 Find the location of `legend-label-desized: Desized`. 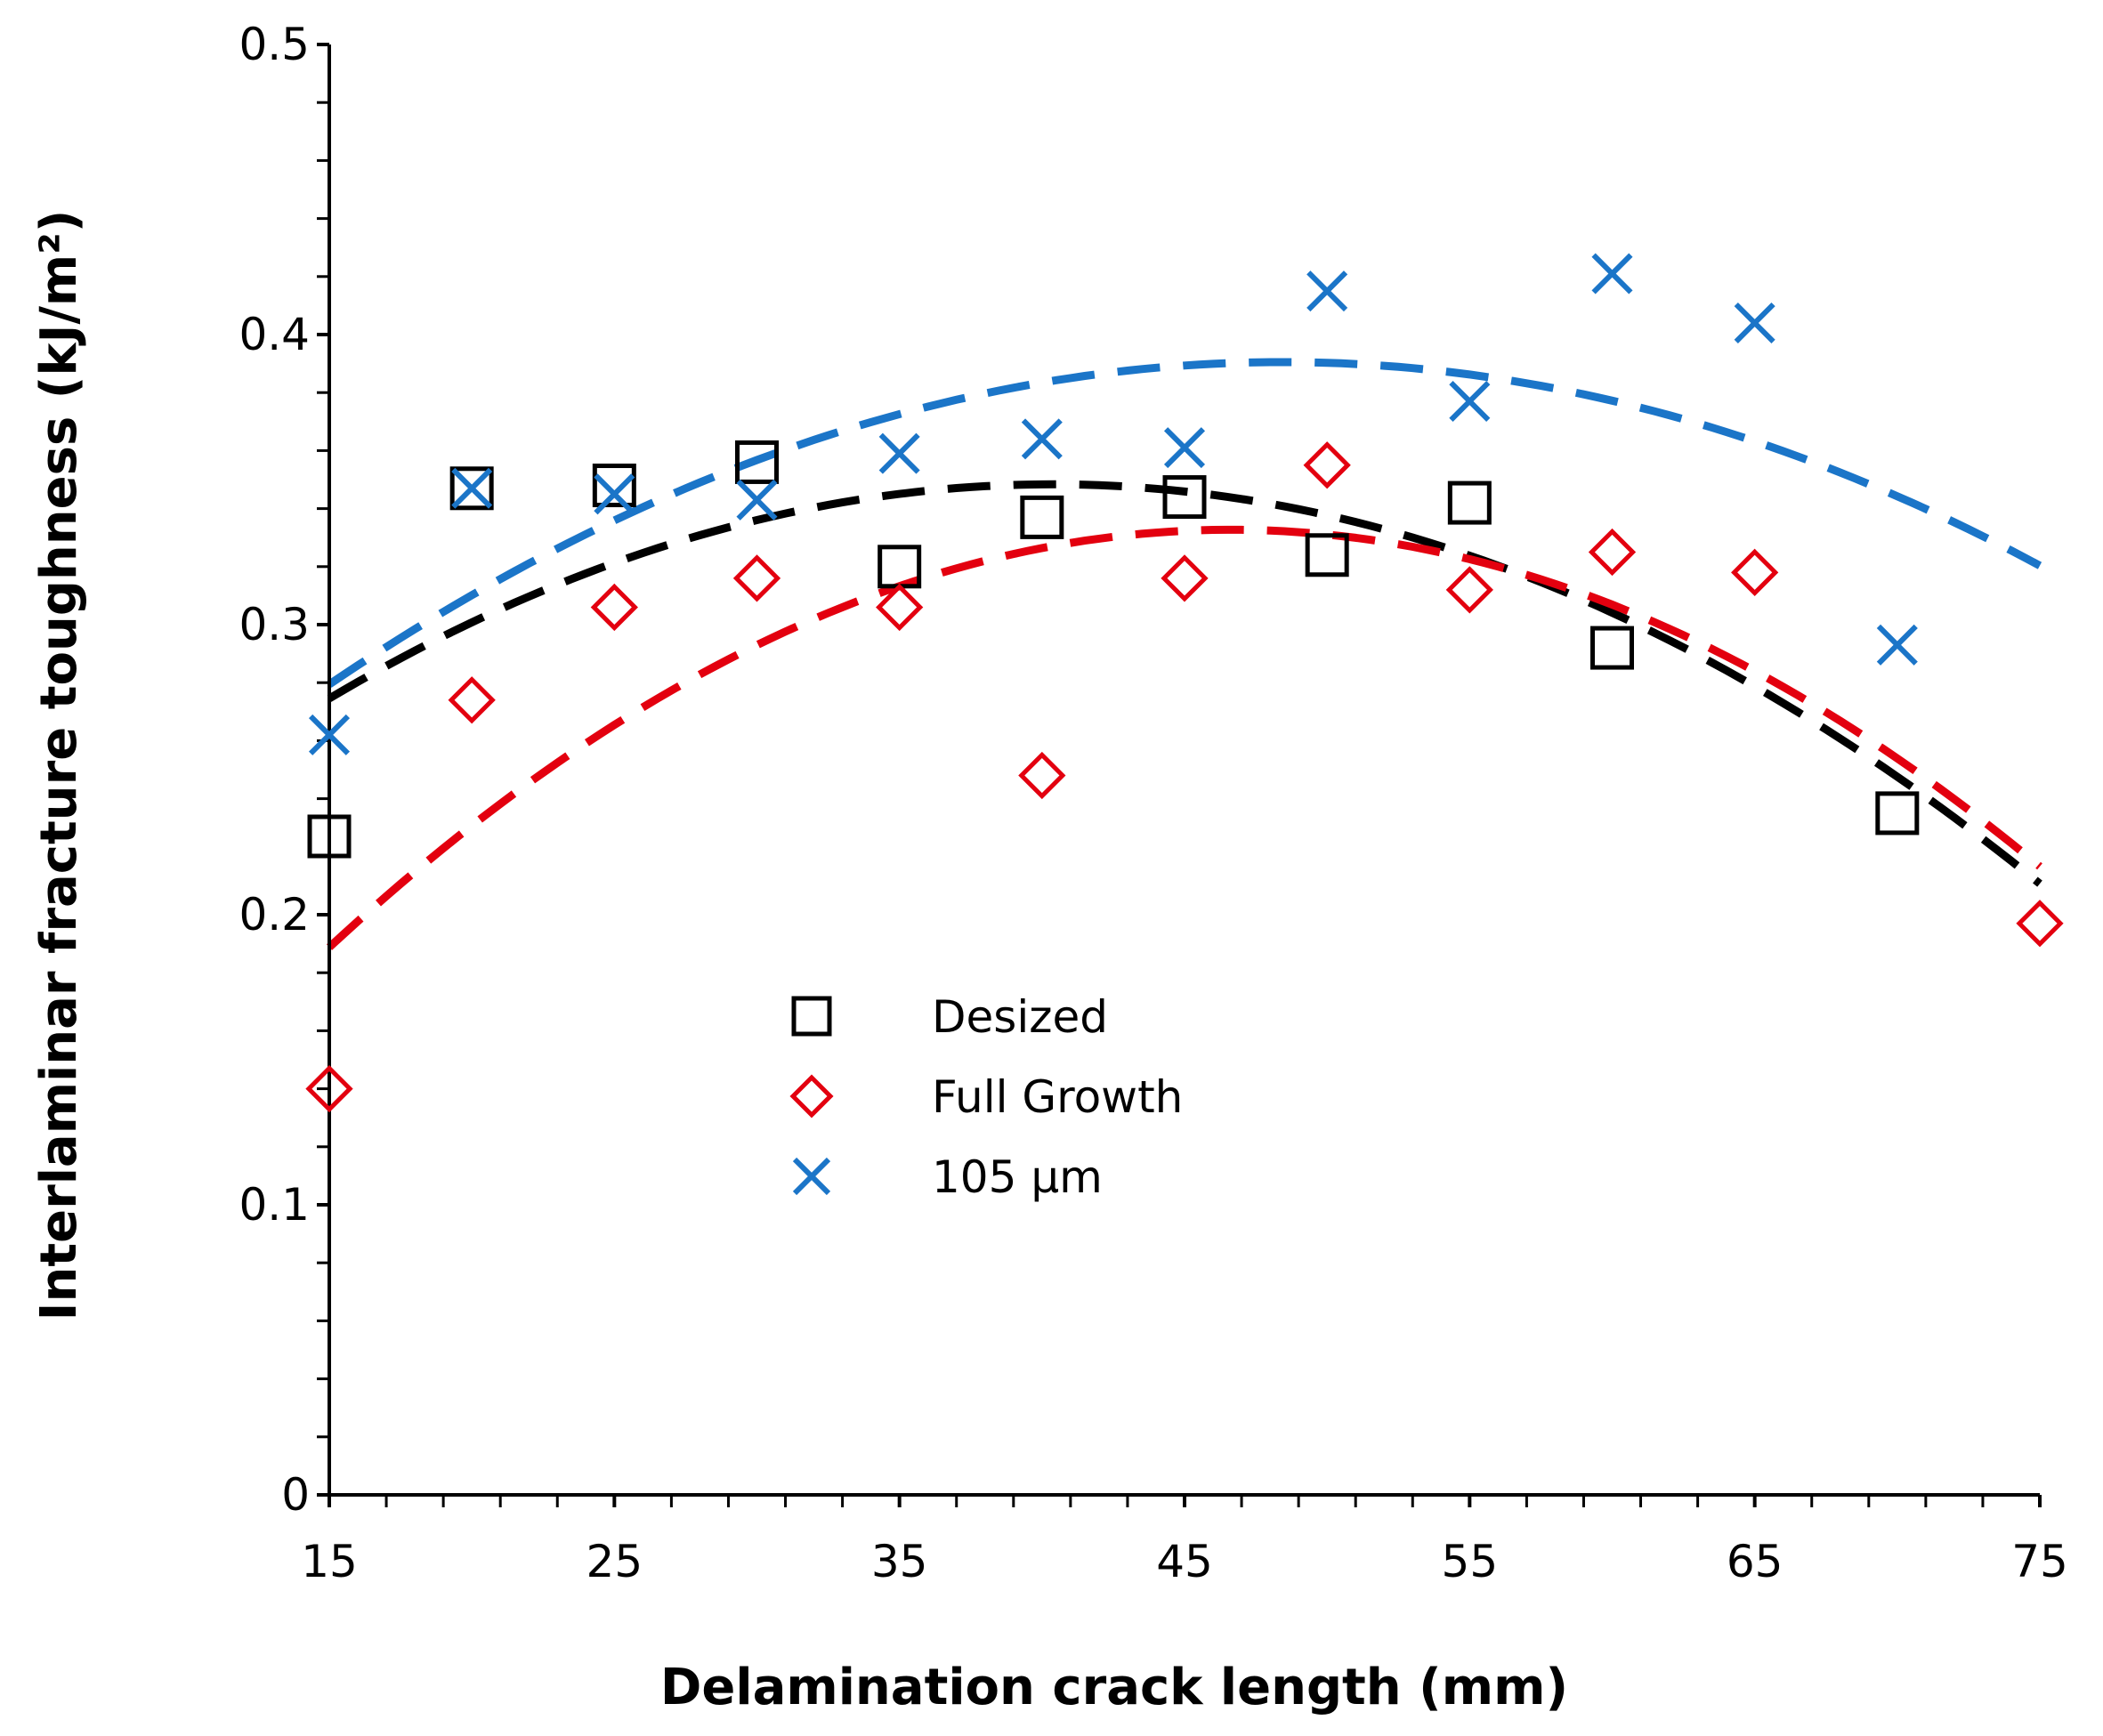

legend-label-desized: Desized is located at coordinates (1020, 1017).